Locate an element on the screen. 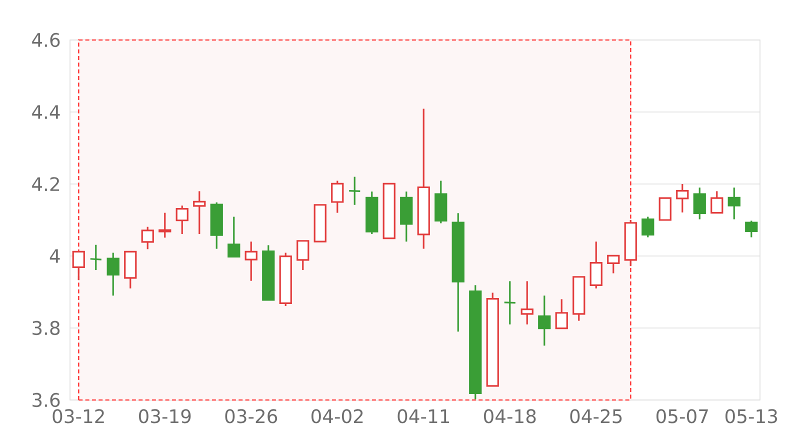  y-tick-label: 4.4 is located at coordinates (46, 112).